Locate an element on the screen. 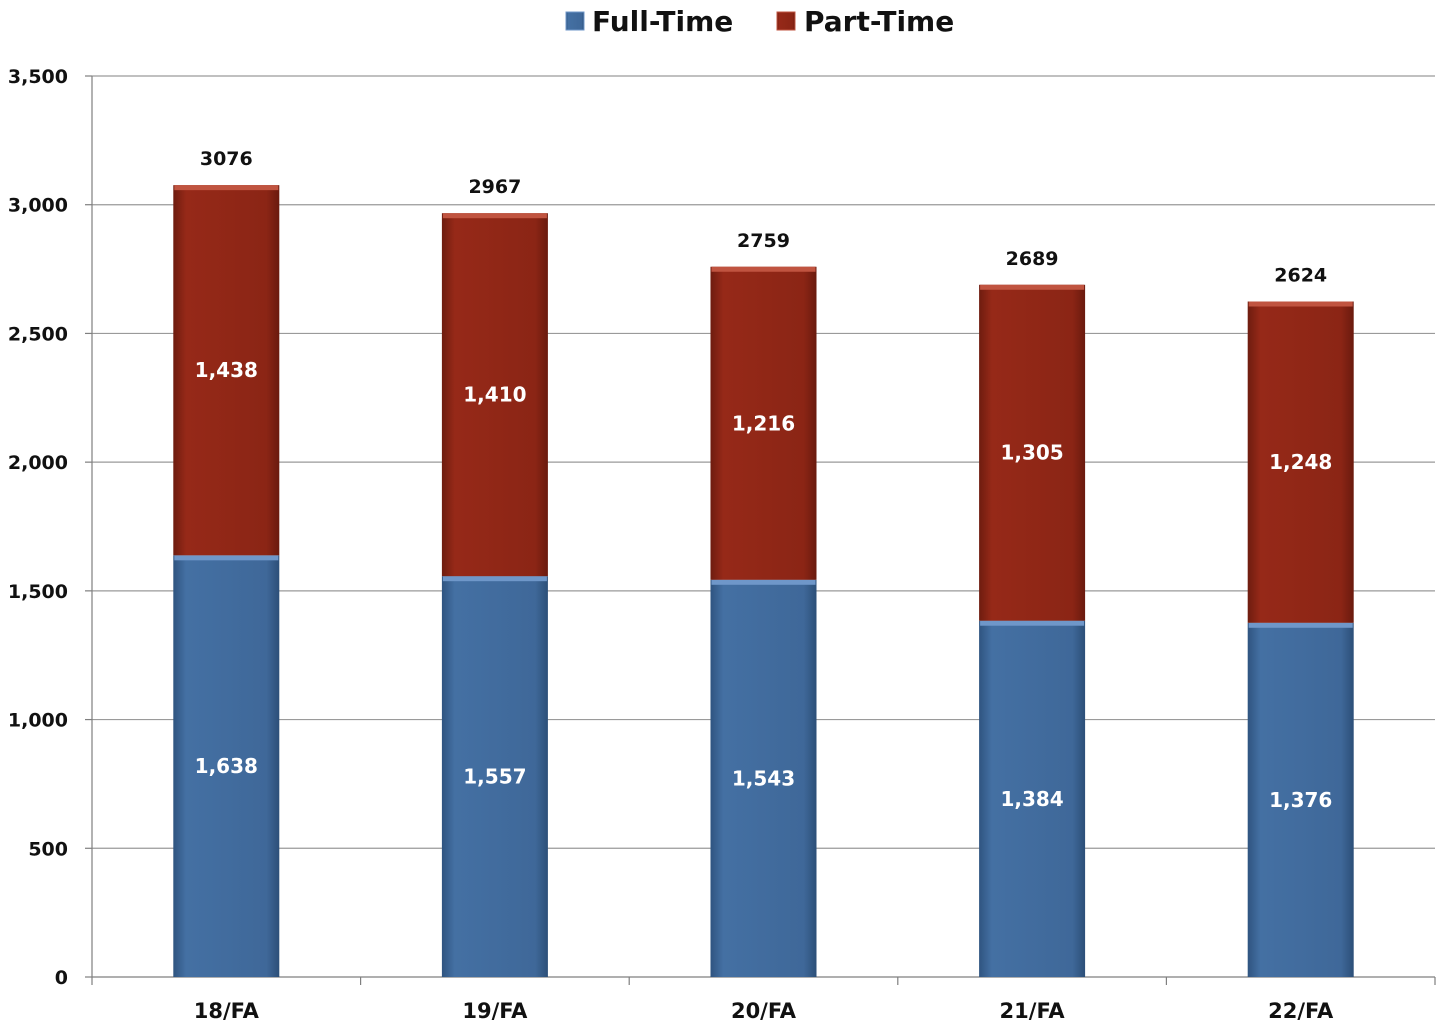 This screenshot has height=1030, width=1445. y-tick-label: 3,000 is located at coordinates (38, 206).